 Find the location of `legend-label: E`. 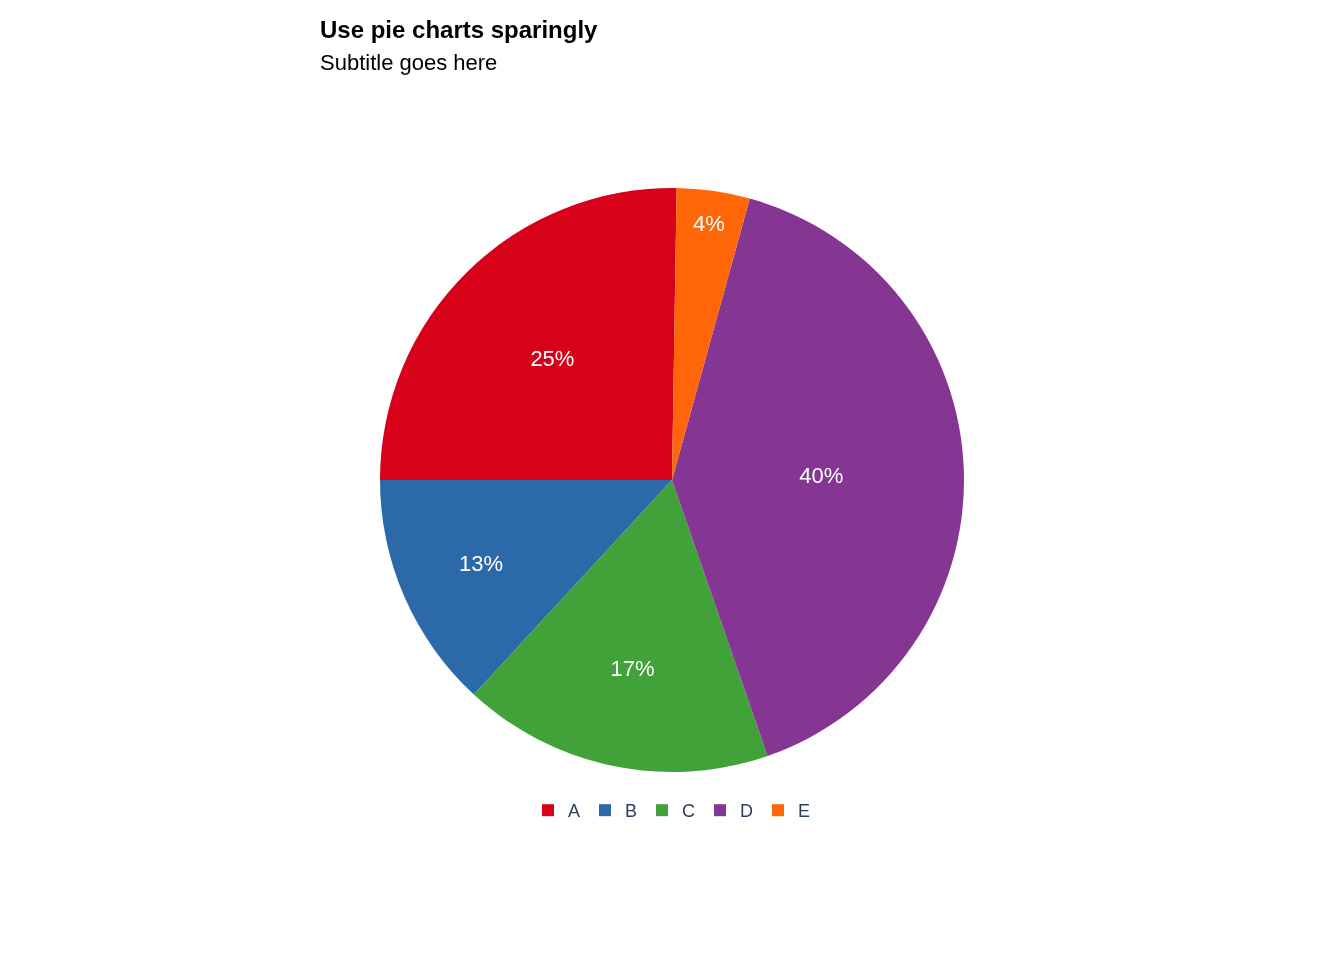

legend-label: E is located at coordinates (804, 811).